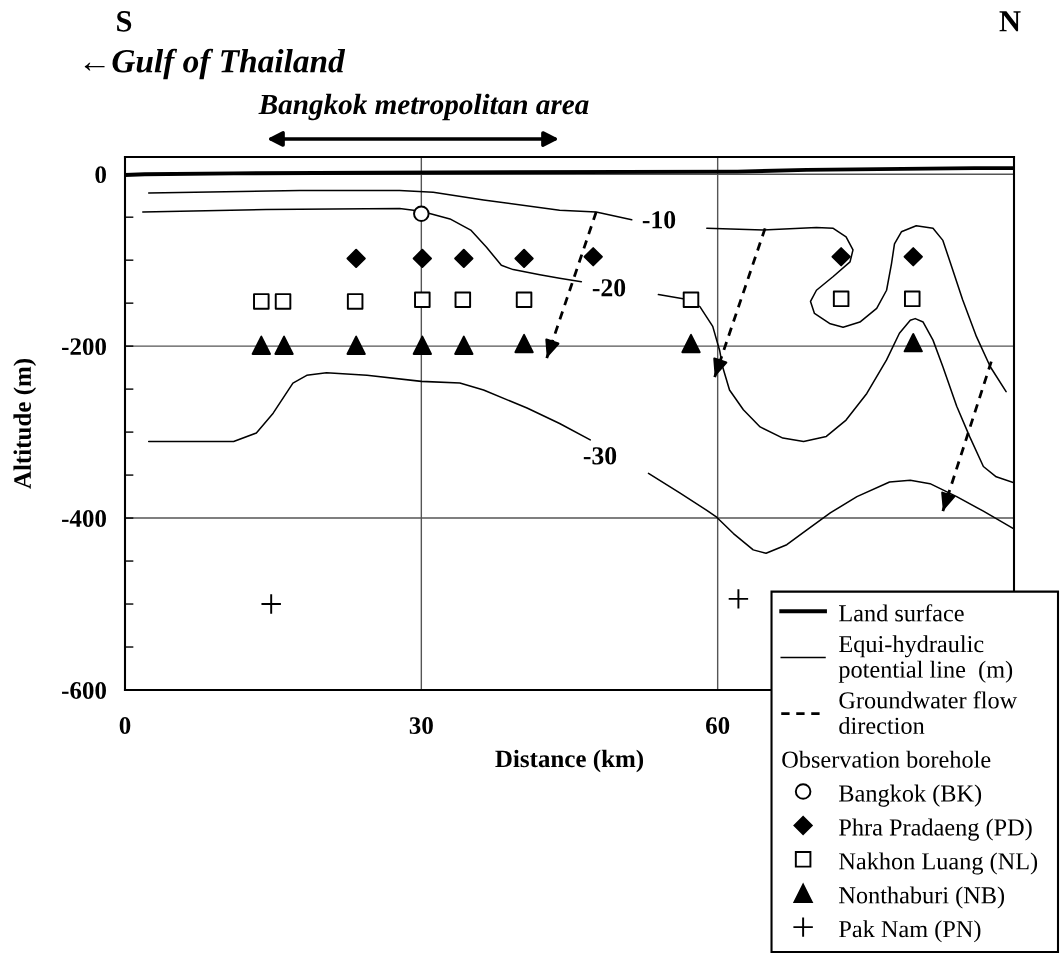 This screenshot has height=955, width=1061. Describe the element at coordinates (910, 931) in the screenshot. I see `legend-label: Pak Nam (PN)` at that location.